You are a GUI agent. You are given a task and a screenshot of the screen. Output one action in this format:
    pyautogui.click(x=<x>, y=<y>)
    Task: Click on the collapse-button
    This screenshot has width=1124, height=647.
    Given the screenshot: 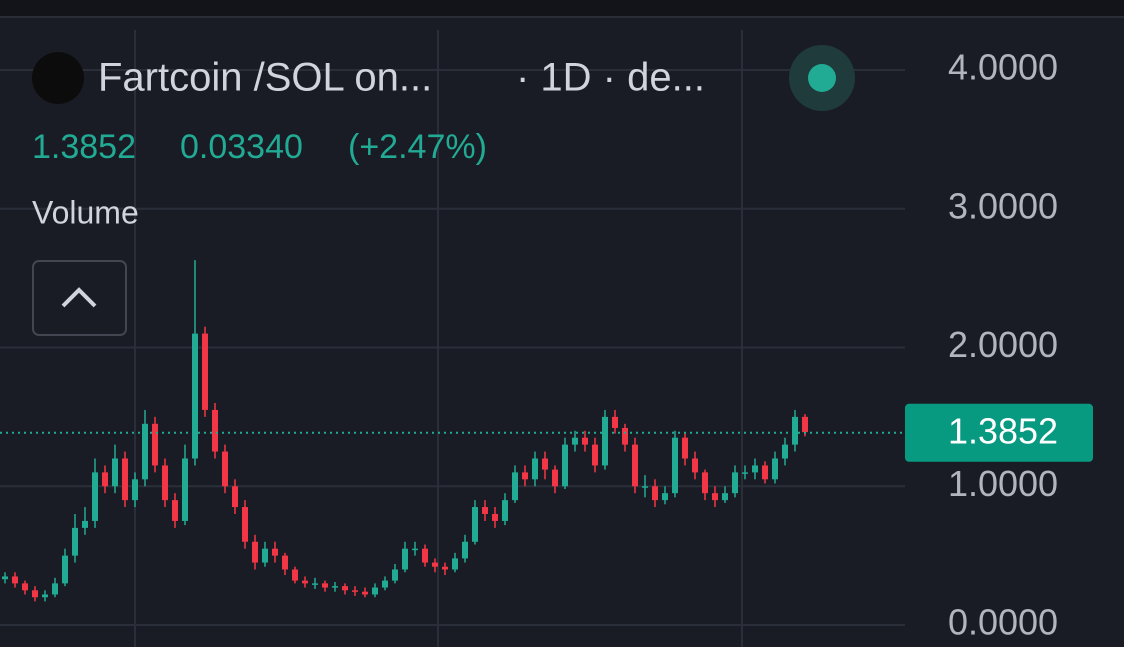 What is the action you would take?
    pyautogui.click(x=79, y=298)
    